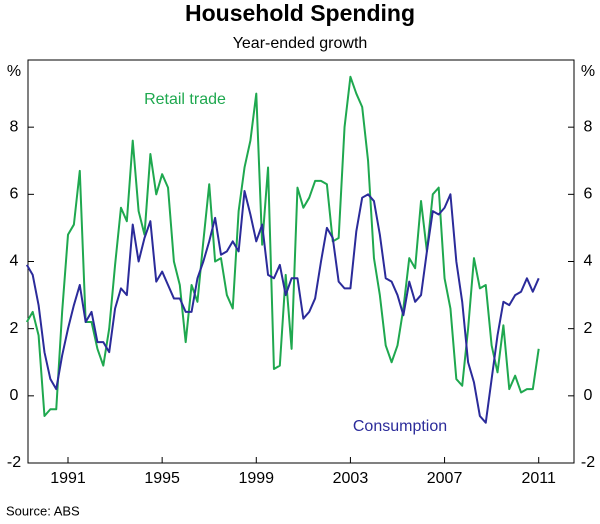 This screenshot has width=600, height=524. Describe the element at coordinates (538, 478) in the screenshot. I see `x-tick-label: 2011` at that location.